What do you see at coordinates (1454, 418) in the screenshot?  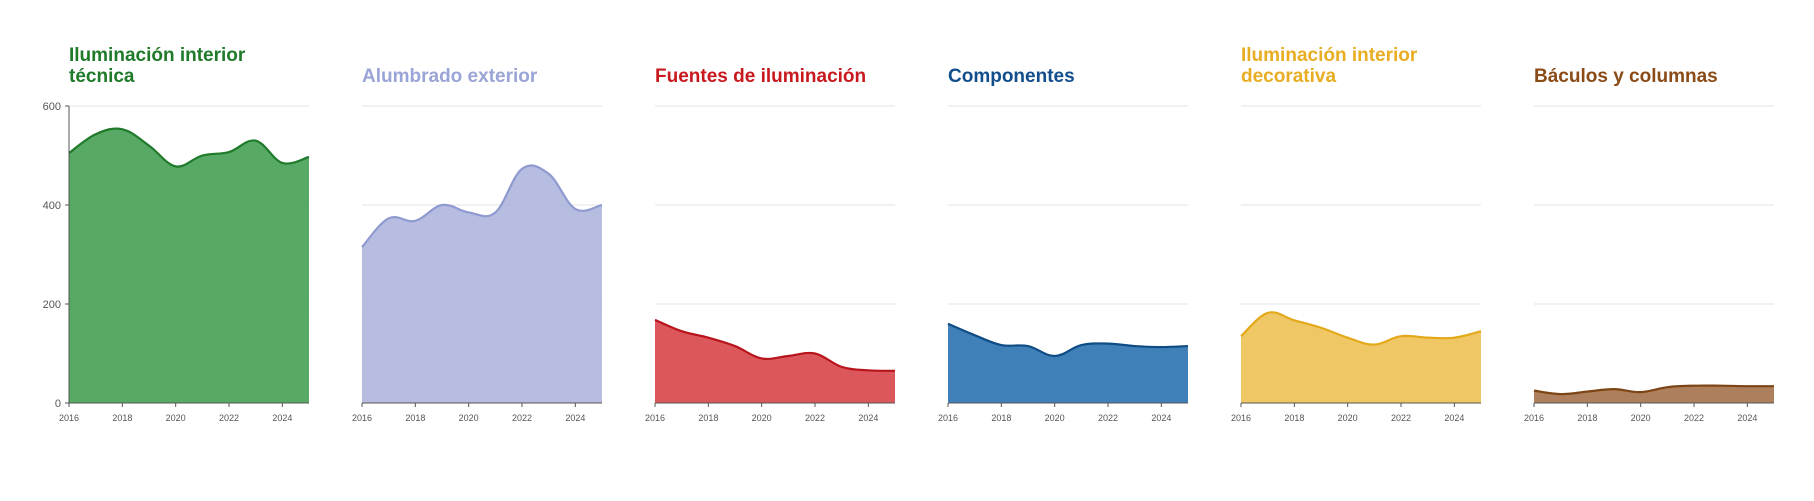 I see `x-tick-label-4-4: 2024` at bounding box center [1454, 418].